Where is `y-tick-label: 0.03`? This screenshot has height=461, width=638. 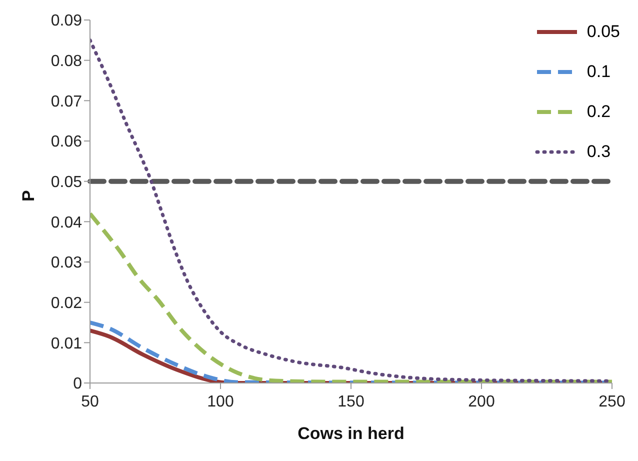
y-tick-label: 0.03 is located at coordinates (66, 263).